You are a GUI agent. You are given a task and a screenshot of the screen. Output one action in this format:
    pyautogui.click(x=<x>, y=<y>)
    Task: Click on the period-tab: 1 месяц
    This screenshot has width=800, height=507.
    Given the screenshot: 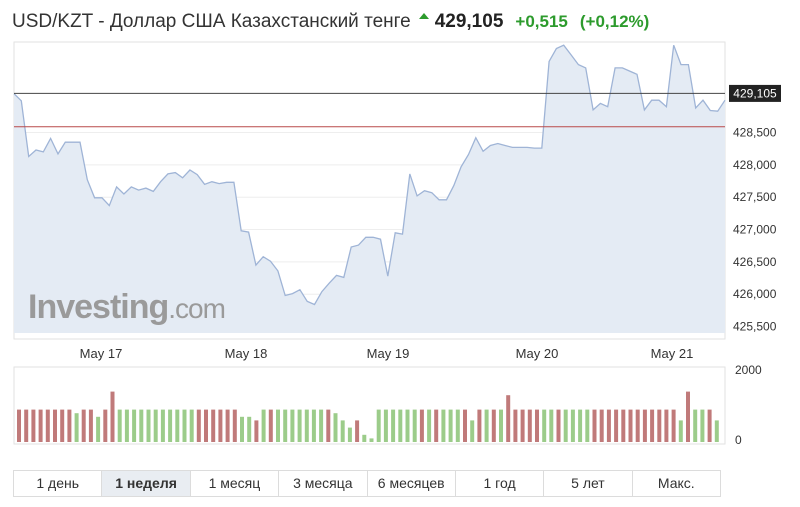 What is the action you would take?
    pyautogui.click(x=235, y=483)
    